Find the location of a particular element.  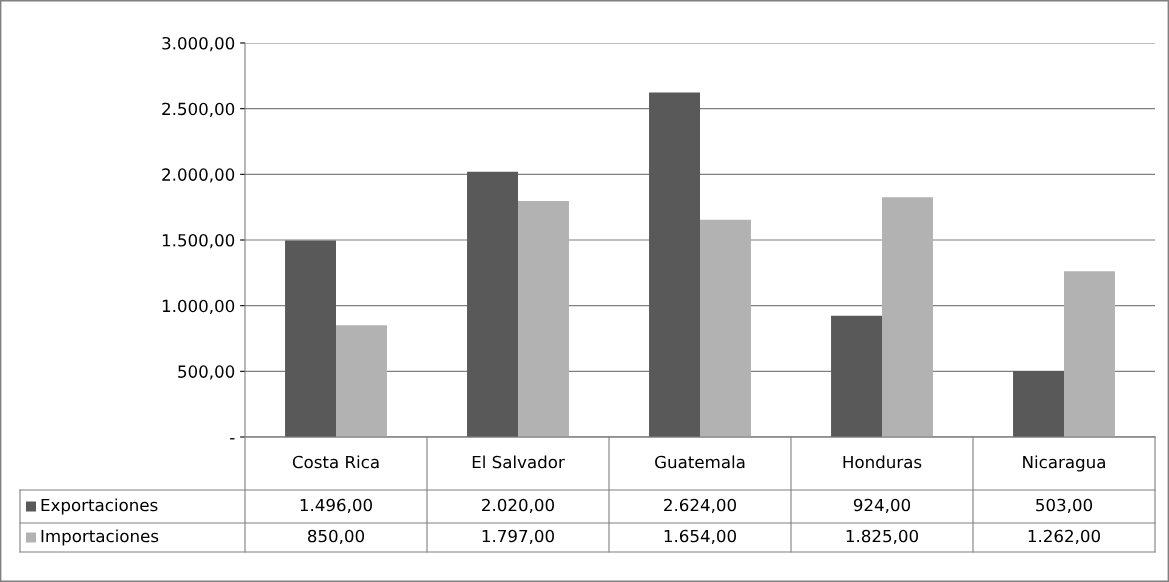

data-label: 1.654,00 is located at coordinates (700, 537).